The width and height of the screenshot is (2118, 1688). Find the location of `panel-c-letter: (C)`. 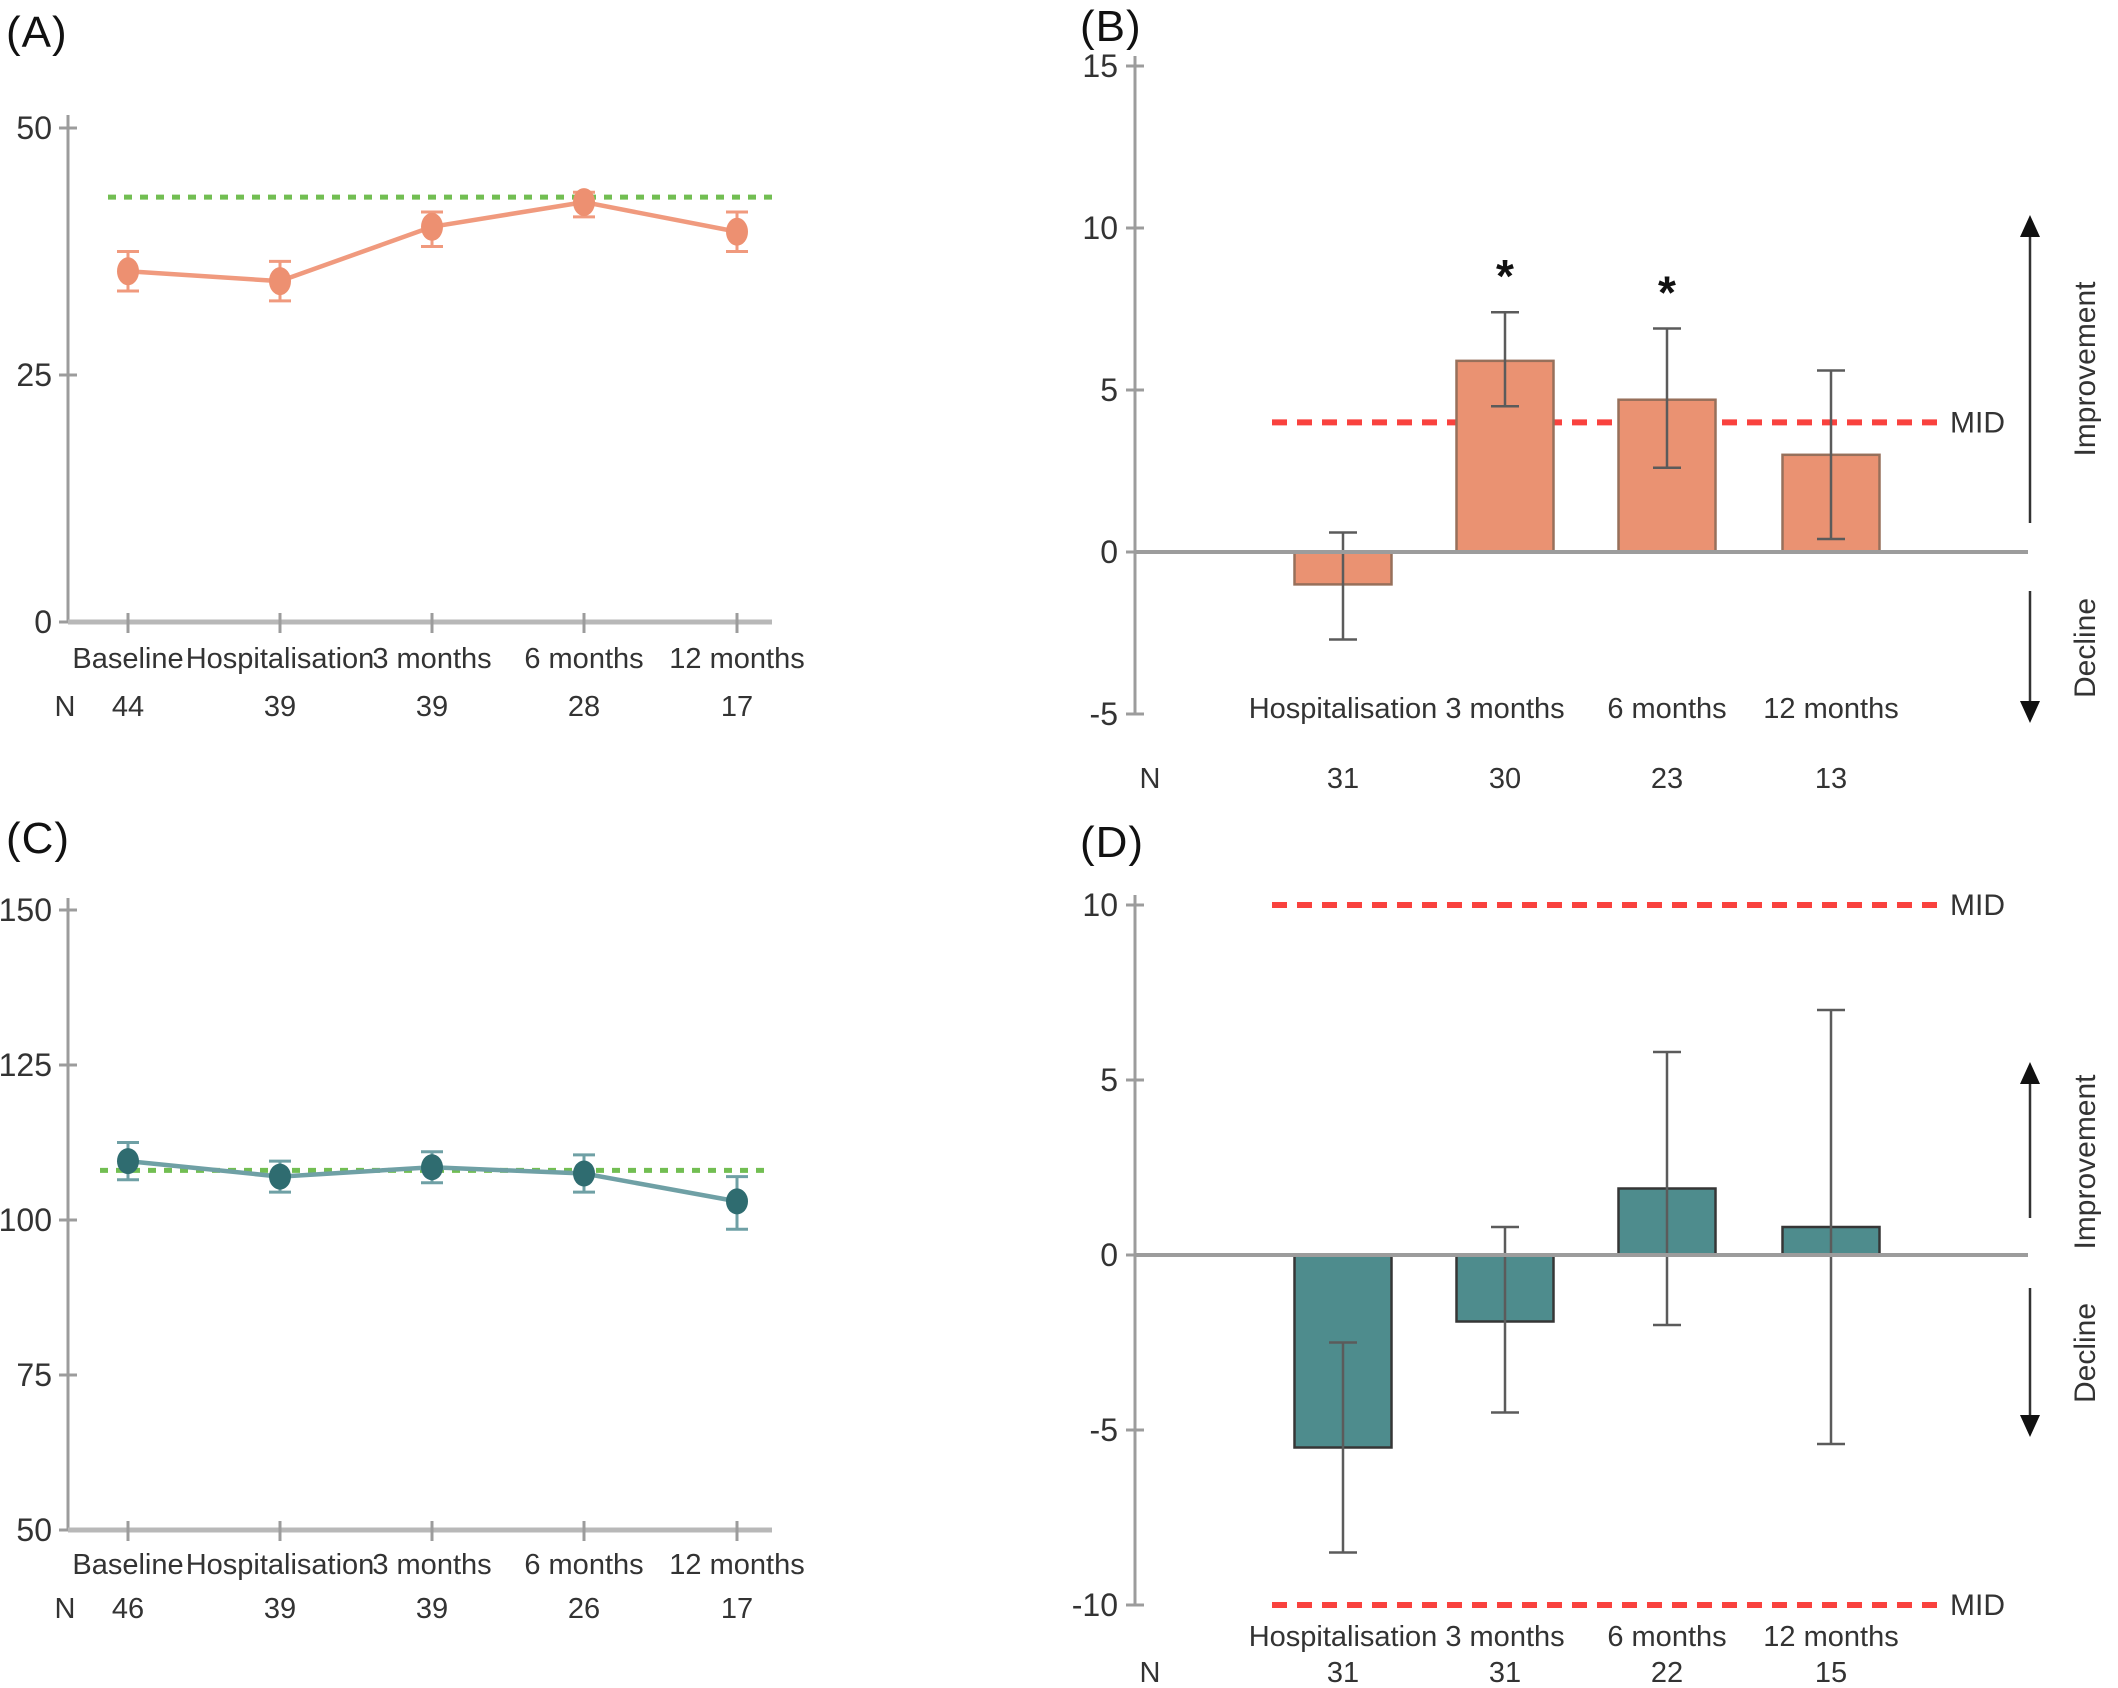

panel-c-letter: (C) is located at coordinates (38, 838).